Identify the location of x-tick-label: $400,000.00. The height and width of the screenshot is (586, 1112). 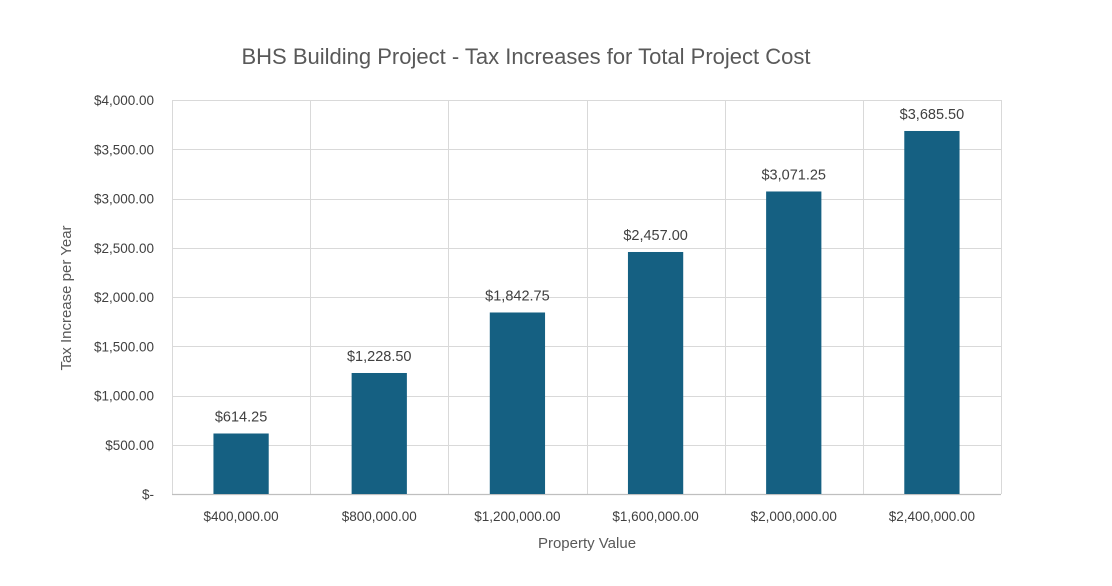
(241, 516).